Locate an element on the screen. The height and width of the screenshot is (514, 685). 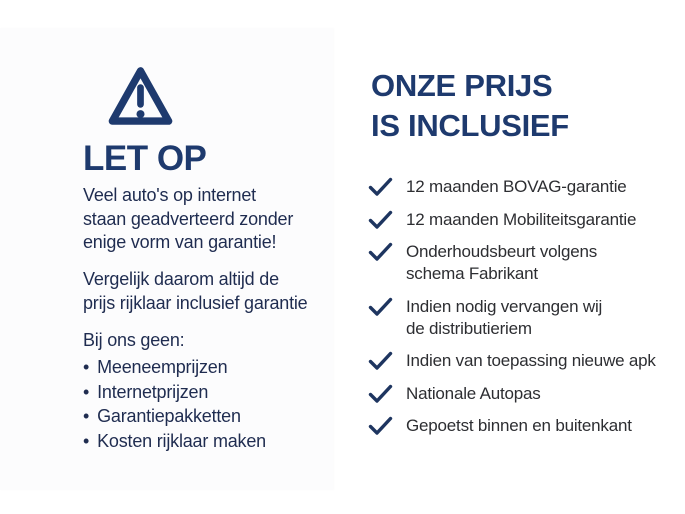
bullet-item: • Internetprijzen is located at coordinates (174, 392).